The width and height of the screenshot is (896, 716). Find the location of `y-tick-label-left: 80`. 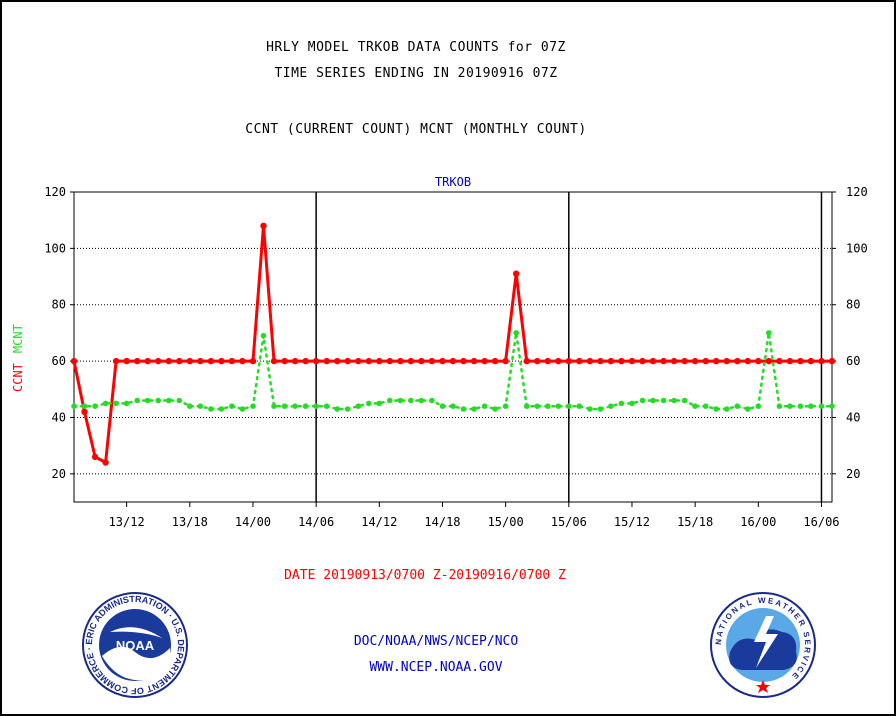

y-tick-label-left: 80 is located at coordinates (59, 305).